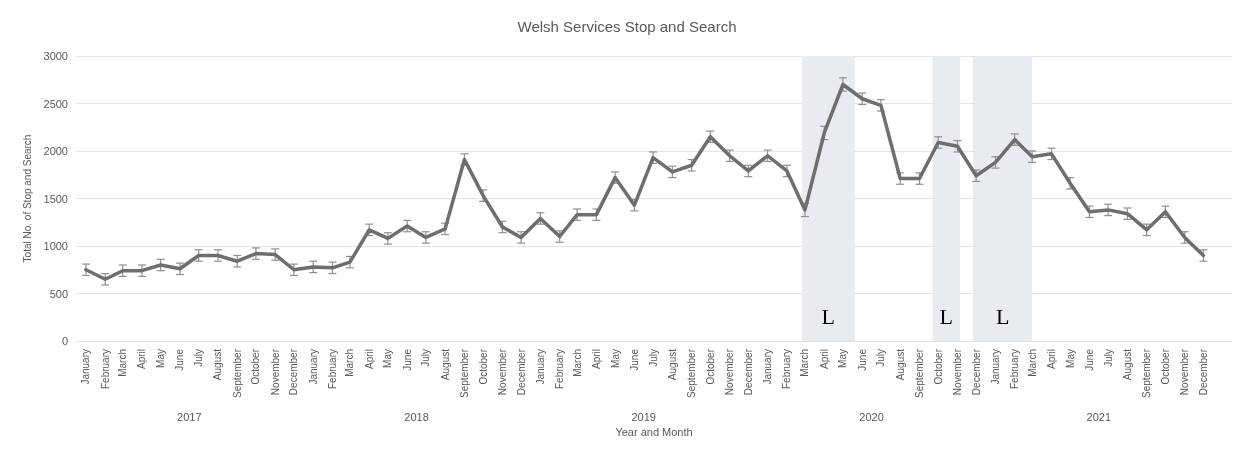 This screenshot has height=457, width=1254. I want to click on y-tick-label: 1000, so click(55, 246).